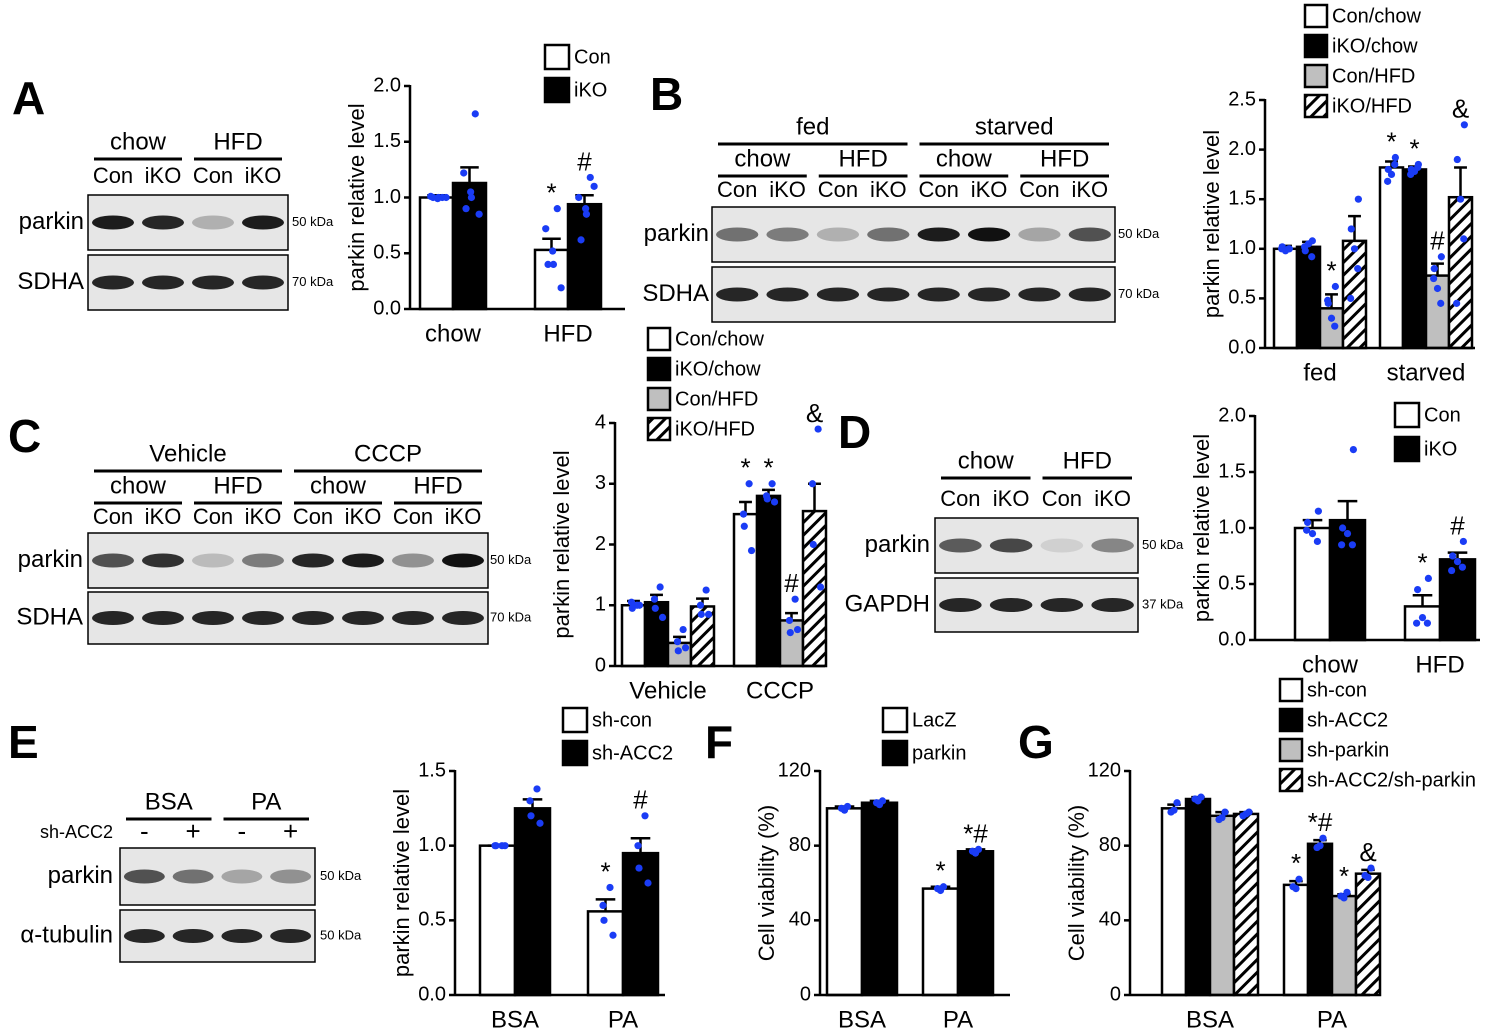  Describe the element at coordinates (1210, 1017) in the screenshot. I see `x-tick-label: BSA` at that location.